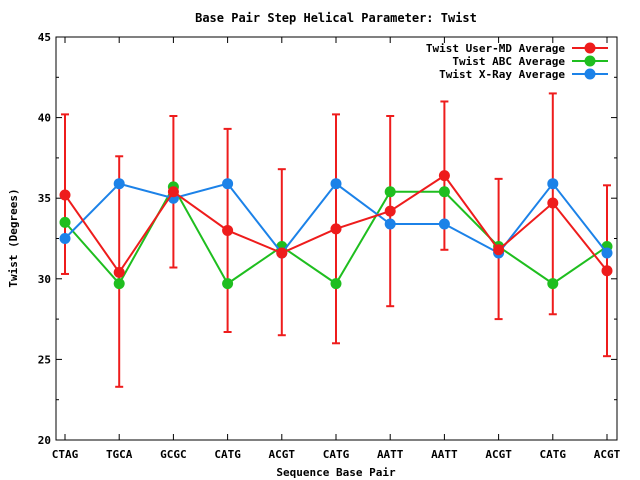  Describe the element at coordinates (119, 454) in the screenshot. I see `x-tick-label-1: TGCA` at that location.